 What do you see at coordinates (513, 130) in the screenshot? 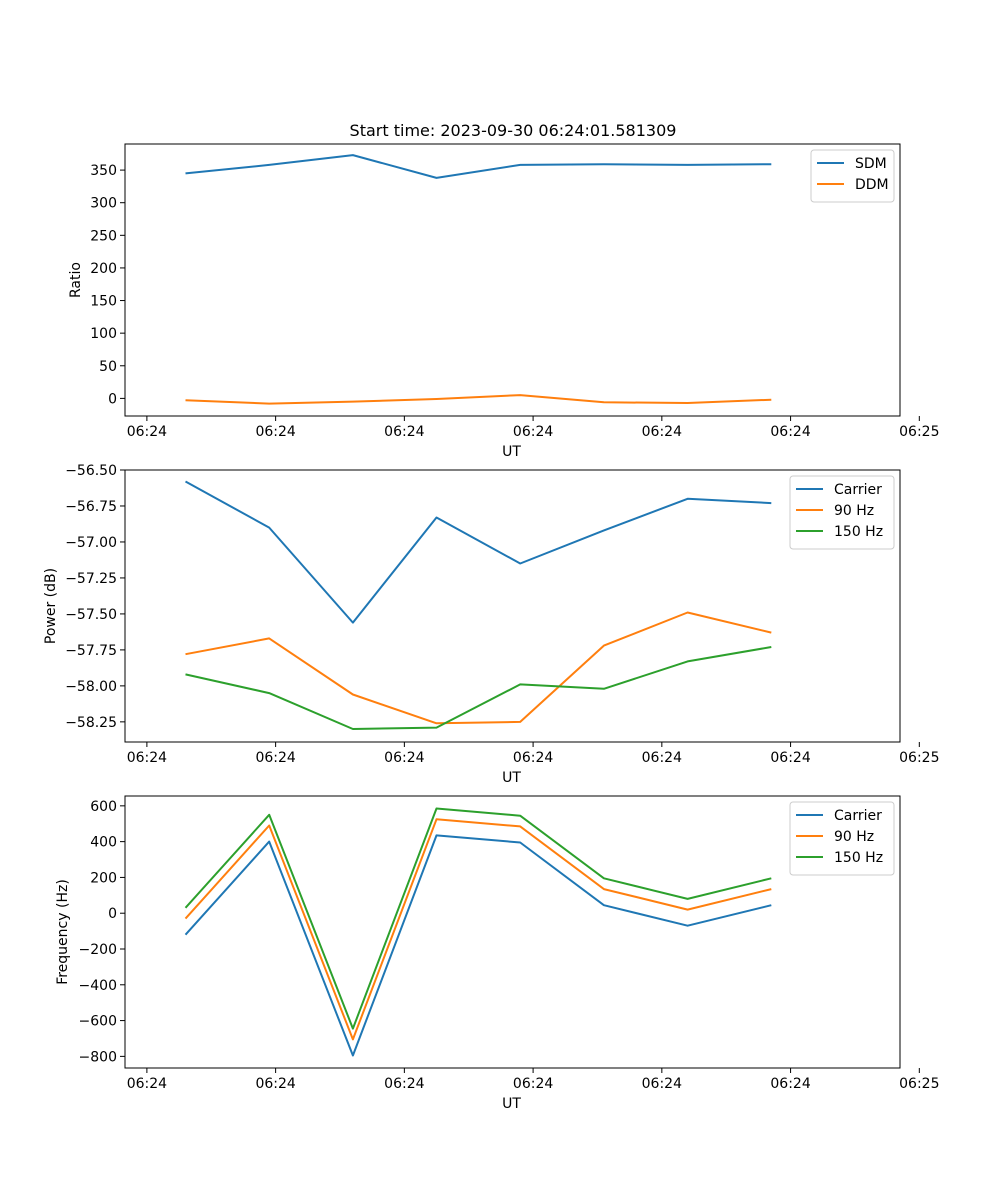
I see `figure-title: Start time: 2023-09-30 06:24:01.581309` at bounding box center [513, 130].